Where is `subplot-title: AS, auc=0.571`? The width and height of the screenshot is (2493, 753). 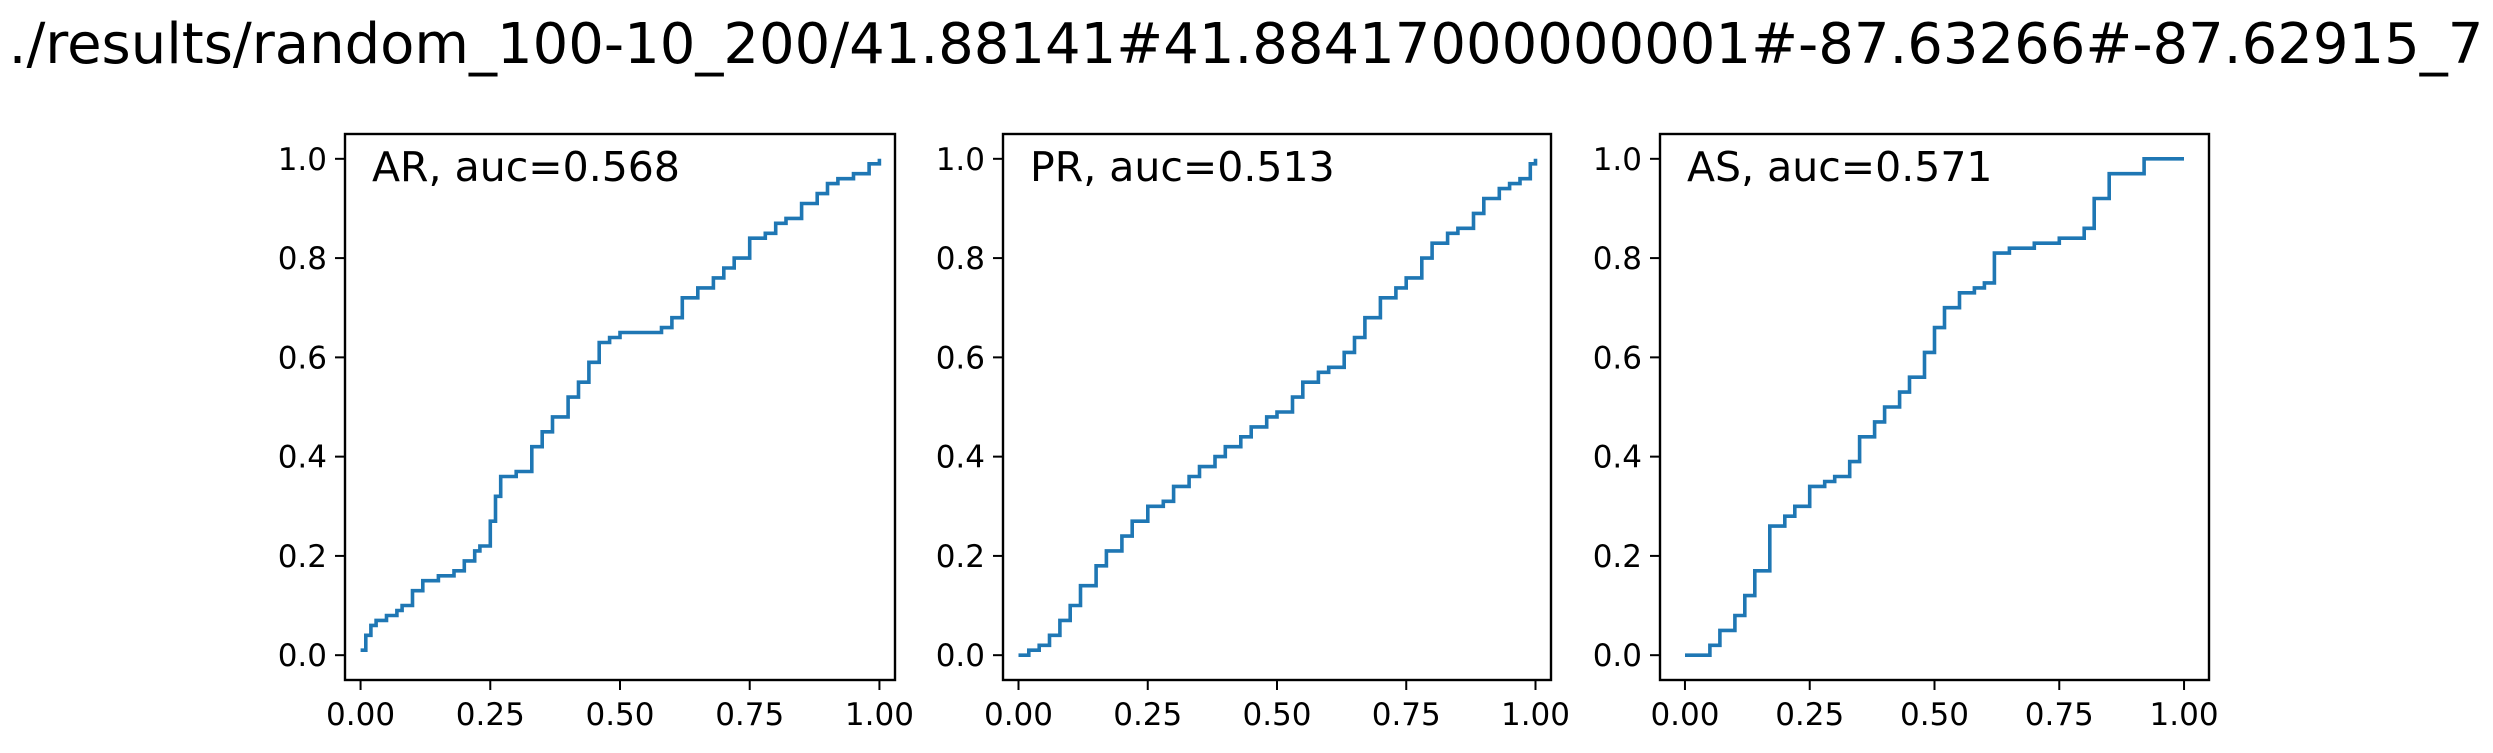 subplot-title: AS, auc=0.571 is located at coordinates (1840, 167).